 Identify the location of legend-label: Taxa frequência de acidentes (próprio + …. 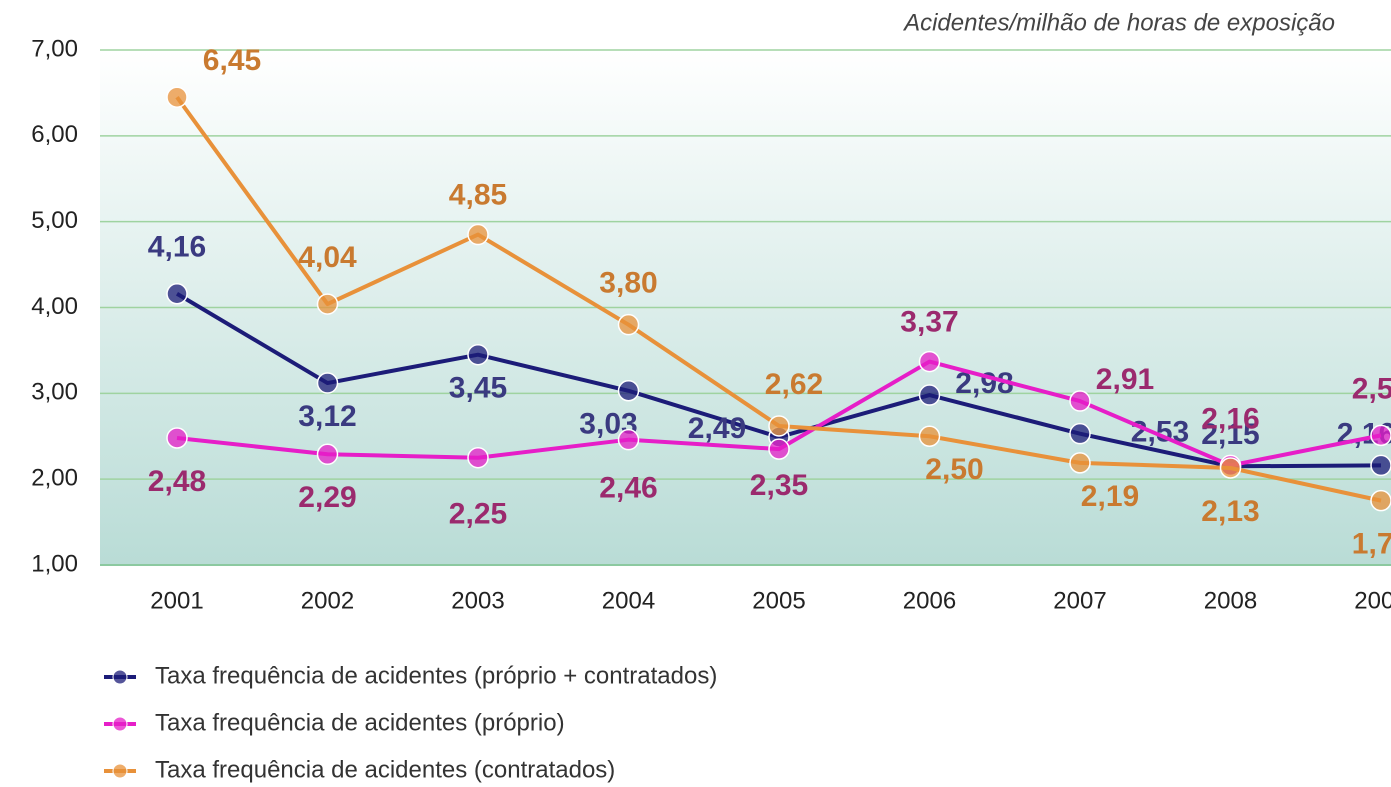
(436, 675).